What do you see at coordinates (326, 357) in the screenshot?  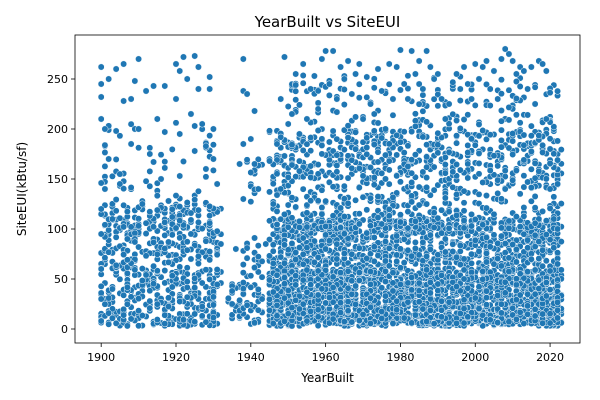 I see `x-tick-label: 1960` at bounding box center [326, 357].